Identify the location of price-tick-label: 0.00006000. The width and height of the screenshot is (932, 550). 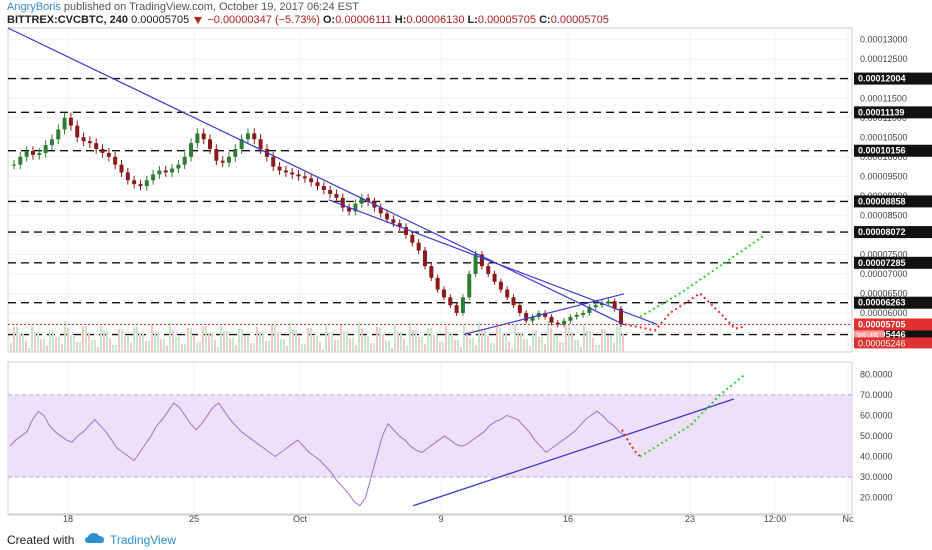
(884, 313).